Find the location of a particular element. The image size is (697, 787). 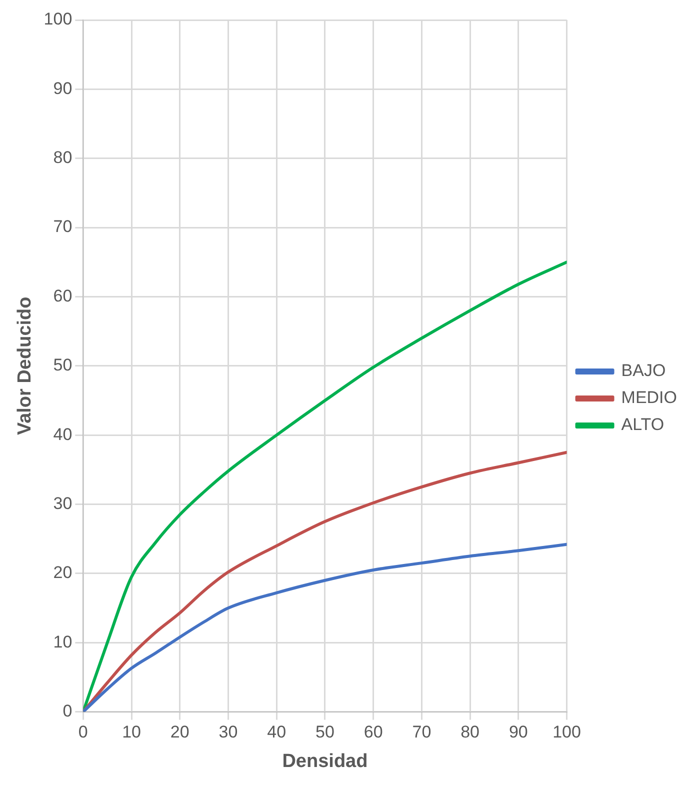

y-tick-label: 10 is located at coordinates (62, 642).